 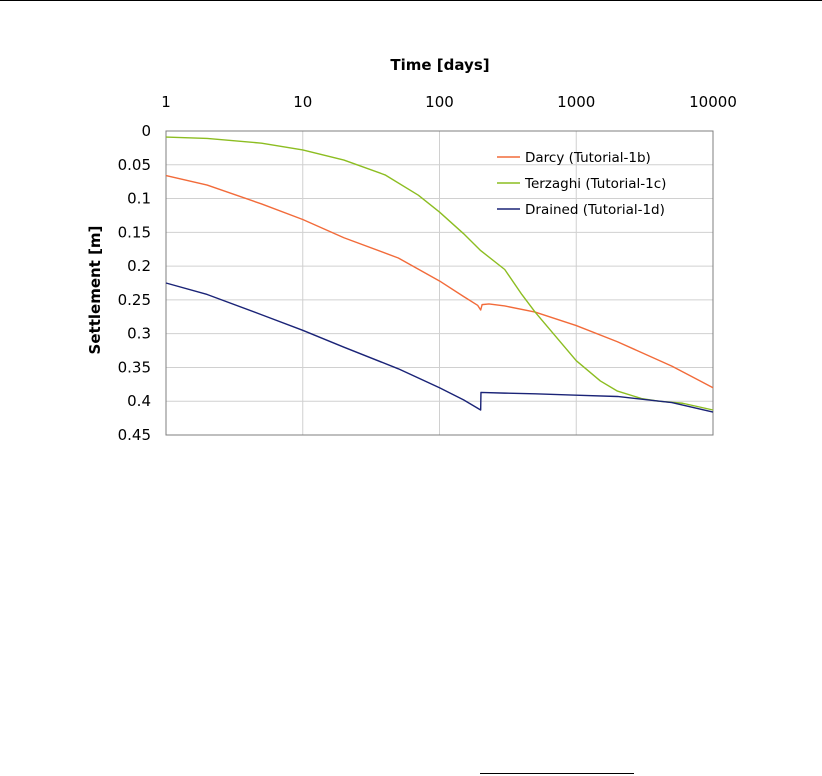 What do you see at coordinates (146, 131) in the screenshot?
I see `y-tick-label: 0` at bounding box center [146, 131].